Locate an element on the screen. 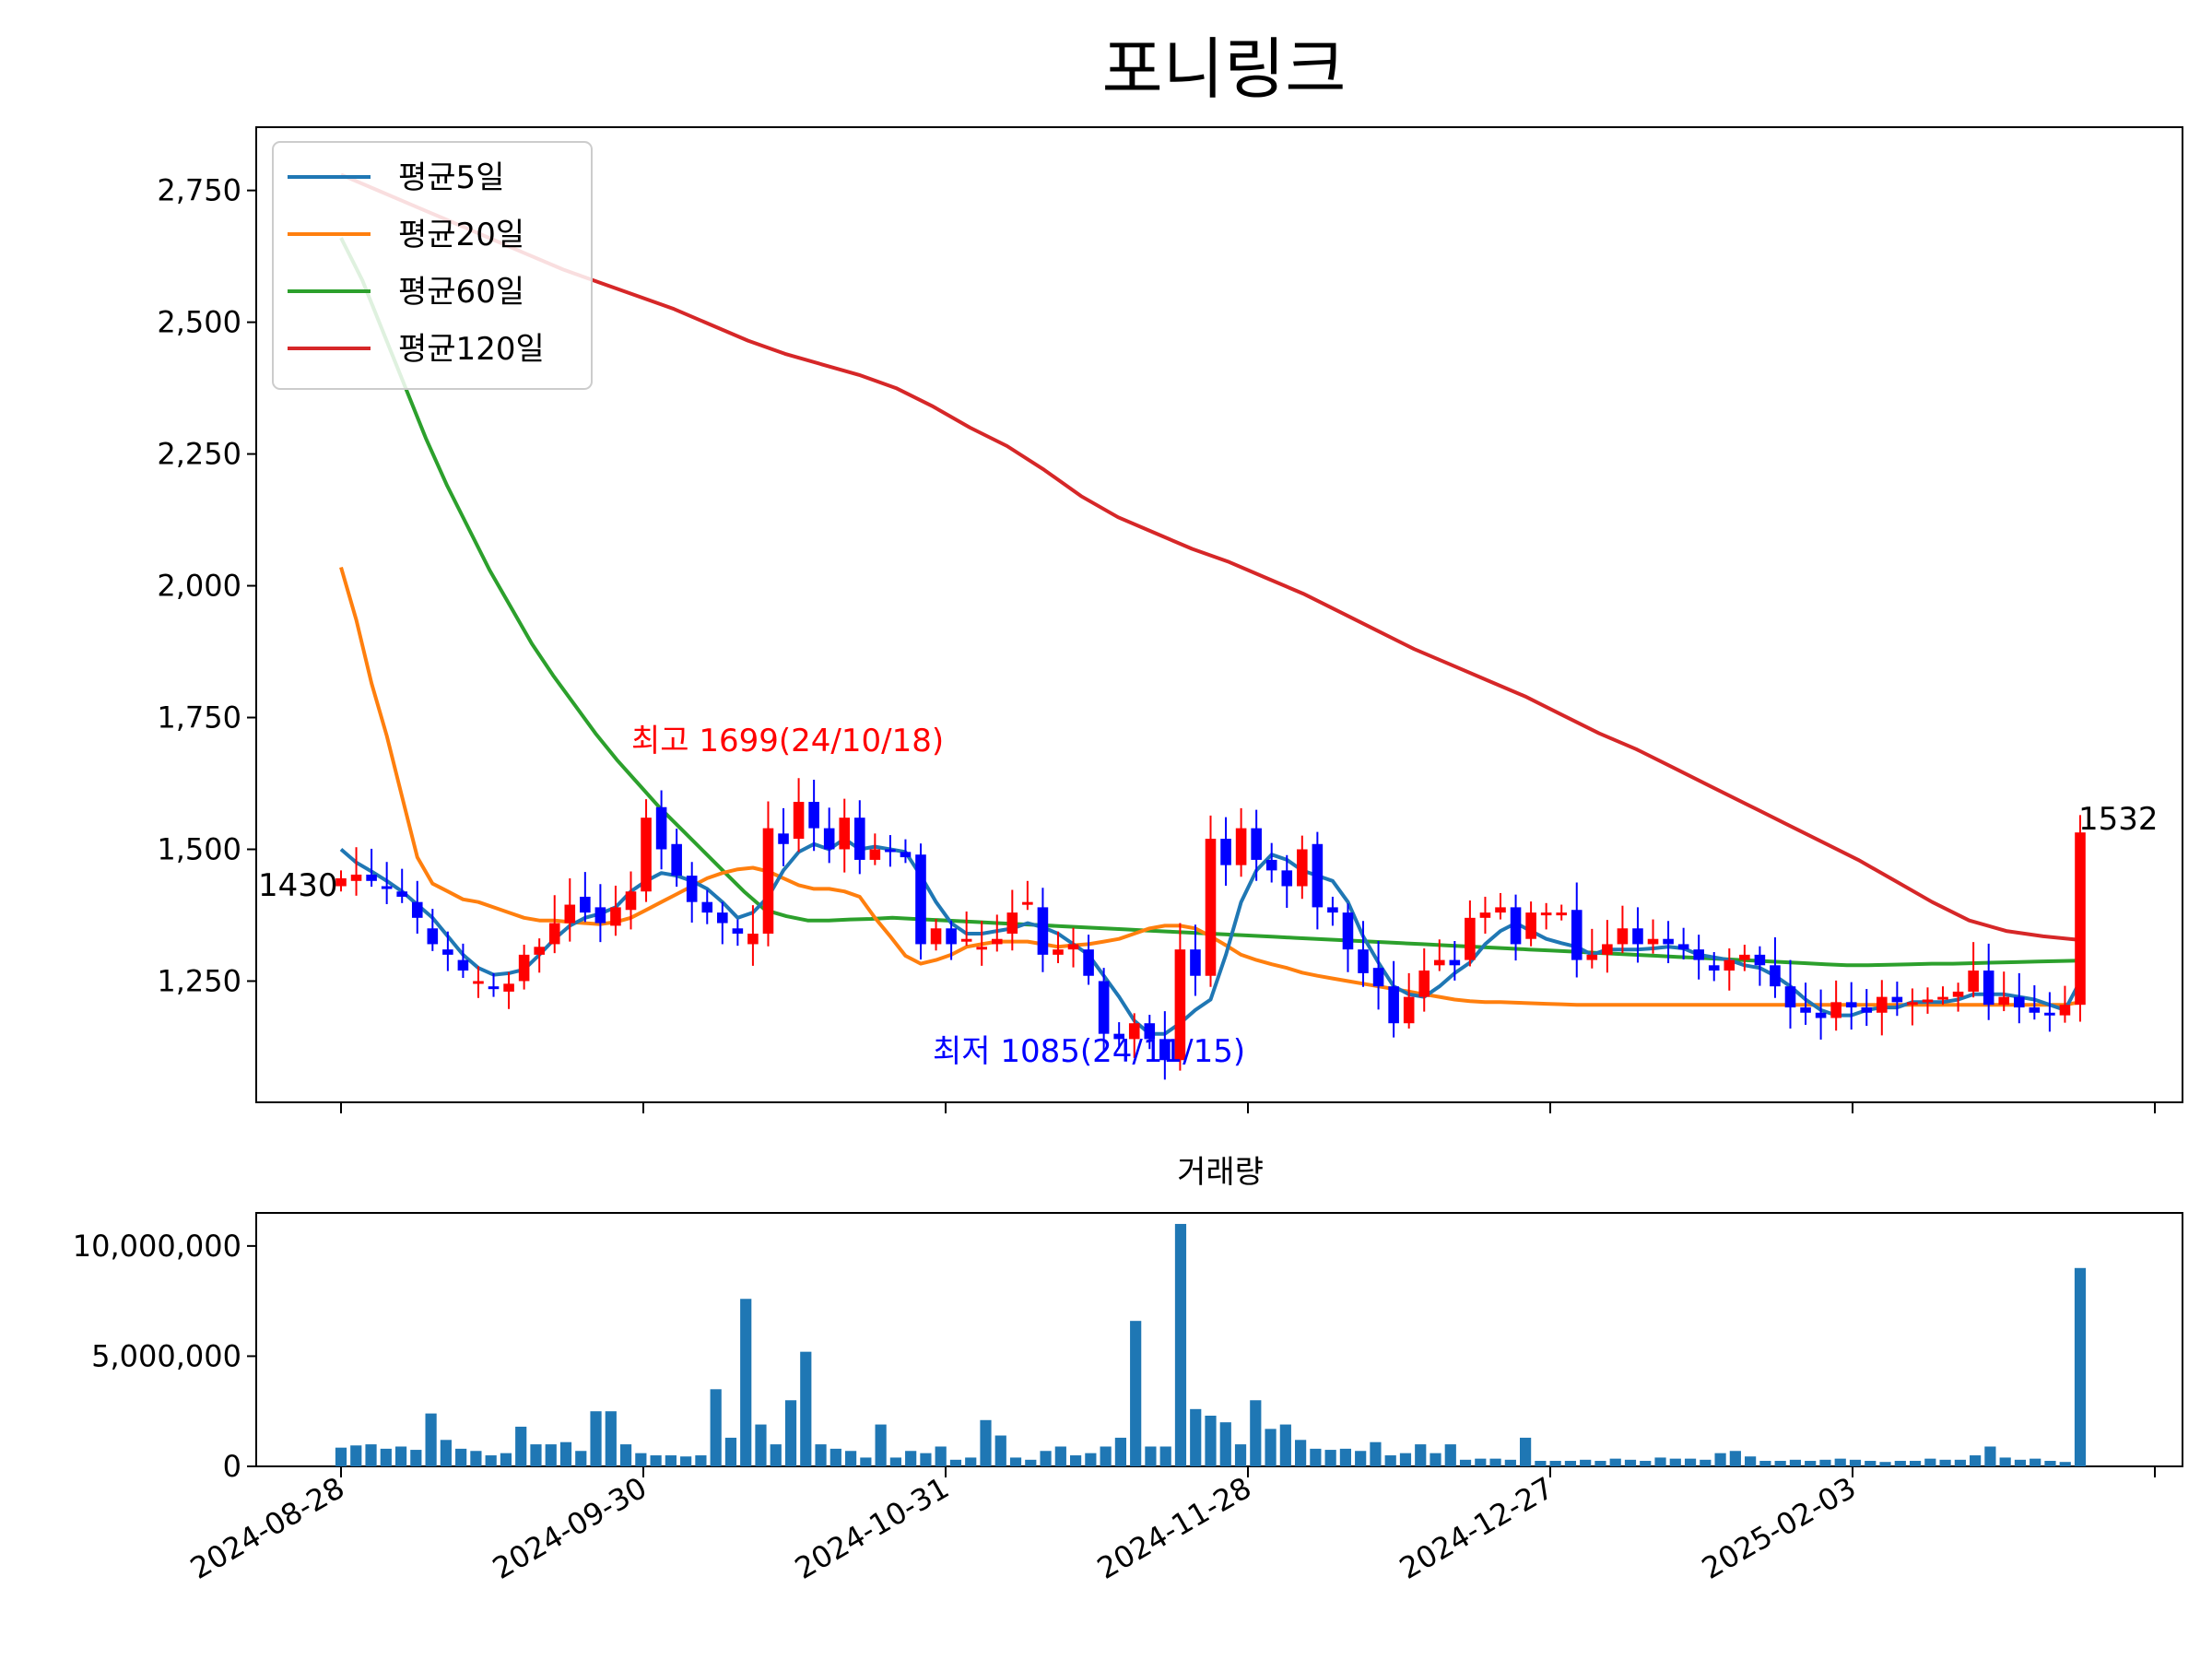 Image resolution: width=2212 pixels, height=1659 pixels. x-tick-label: 2024-11-28 is located at coordinates (1174, 1528).